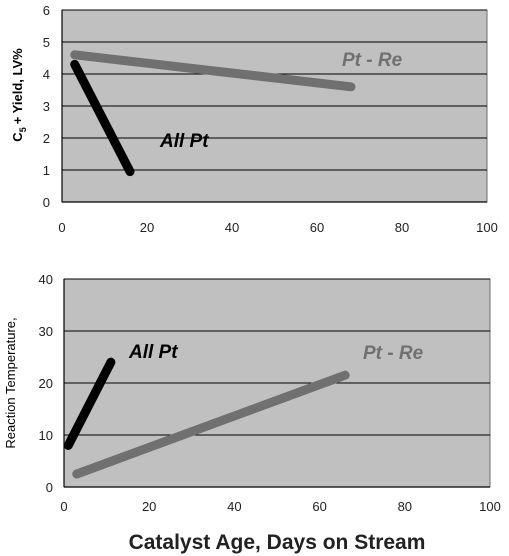 The image size is (509, 556). I want to click on y-tick-label: 4, so click(46, 74).